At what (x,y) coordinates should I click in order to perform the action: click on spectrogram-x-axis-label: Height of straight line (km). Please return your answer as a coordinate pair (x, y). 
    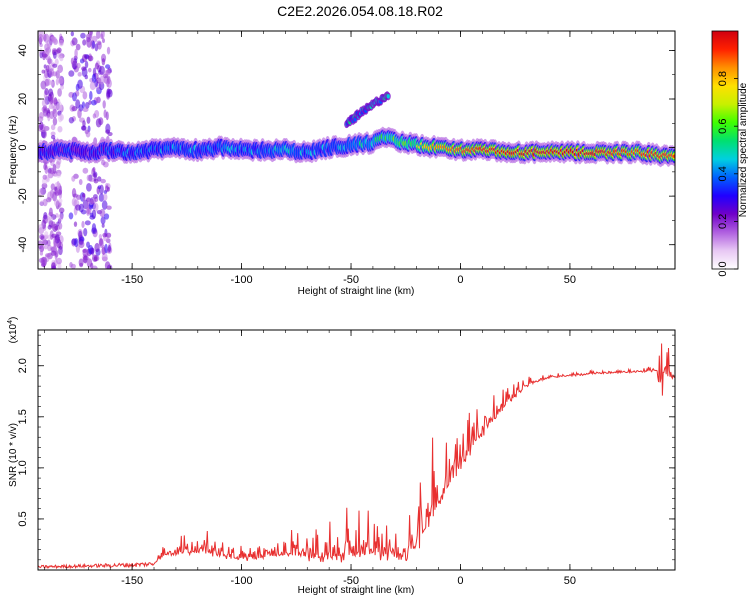
    Looking at the image, I should click on (356, 291).